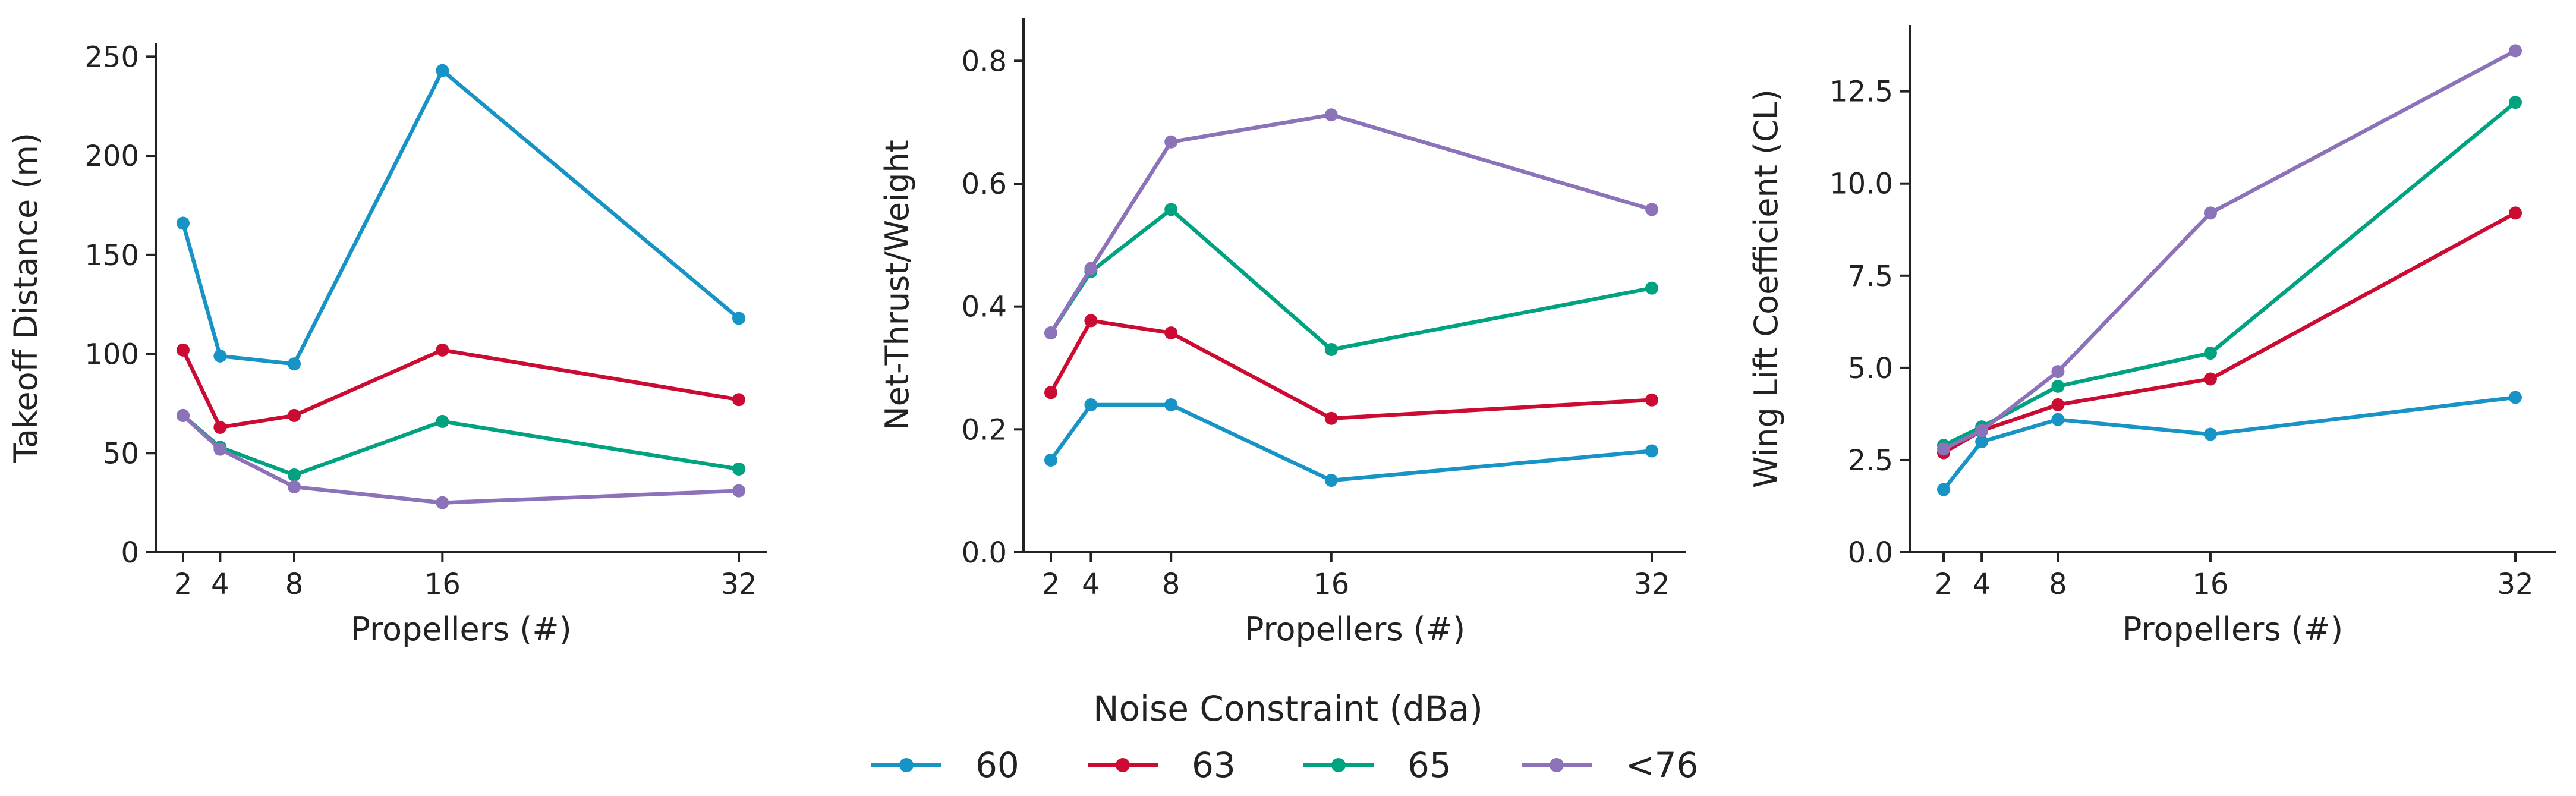 This screenshot has height=796, width=2576. Describe the element at coordinates (1766, 288) in the screenshot. I see `y-axis-label: Wing Lift Coefficient (CL)` at that location.